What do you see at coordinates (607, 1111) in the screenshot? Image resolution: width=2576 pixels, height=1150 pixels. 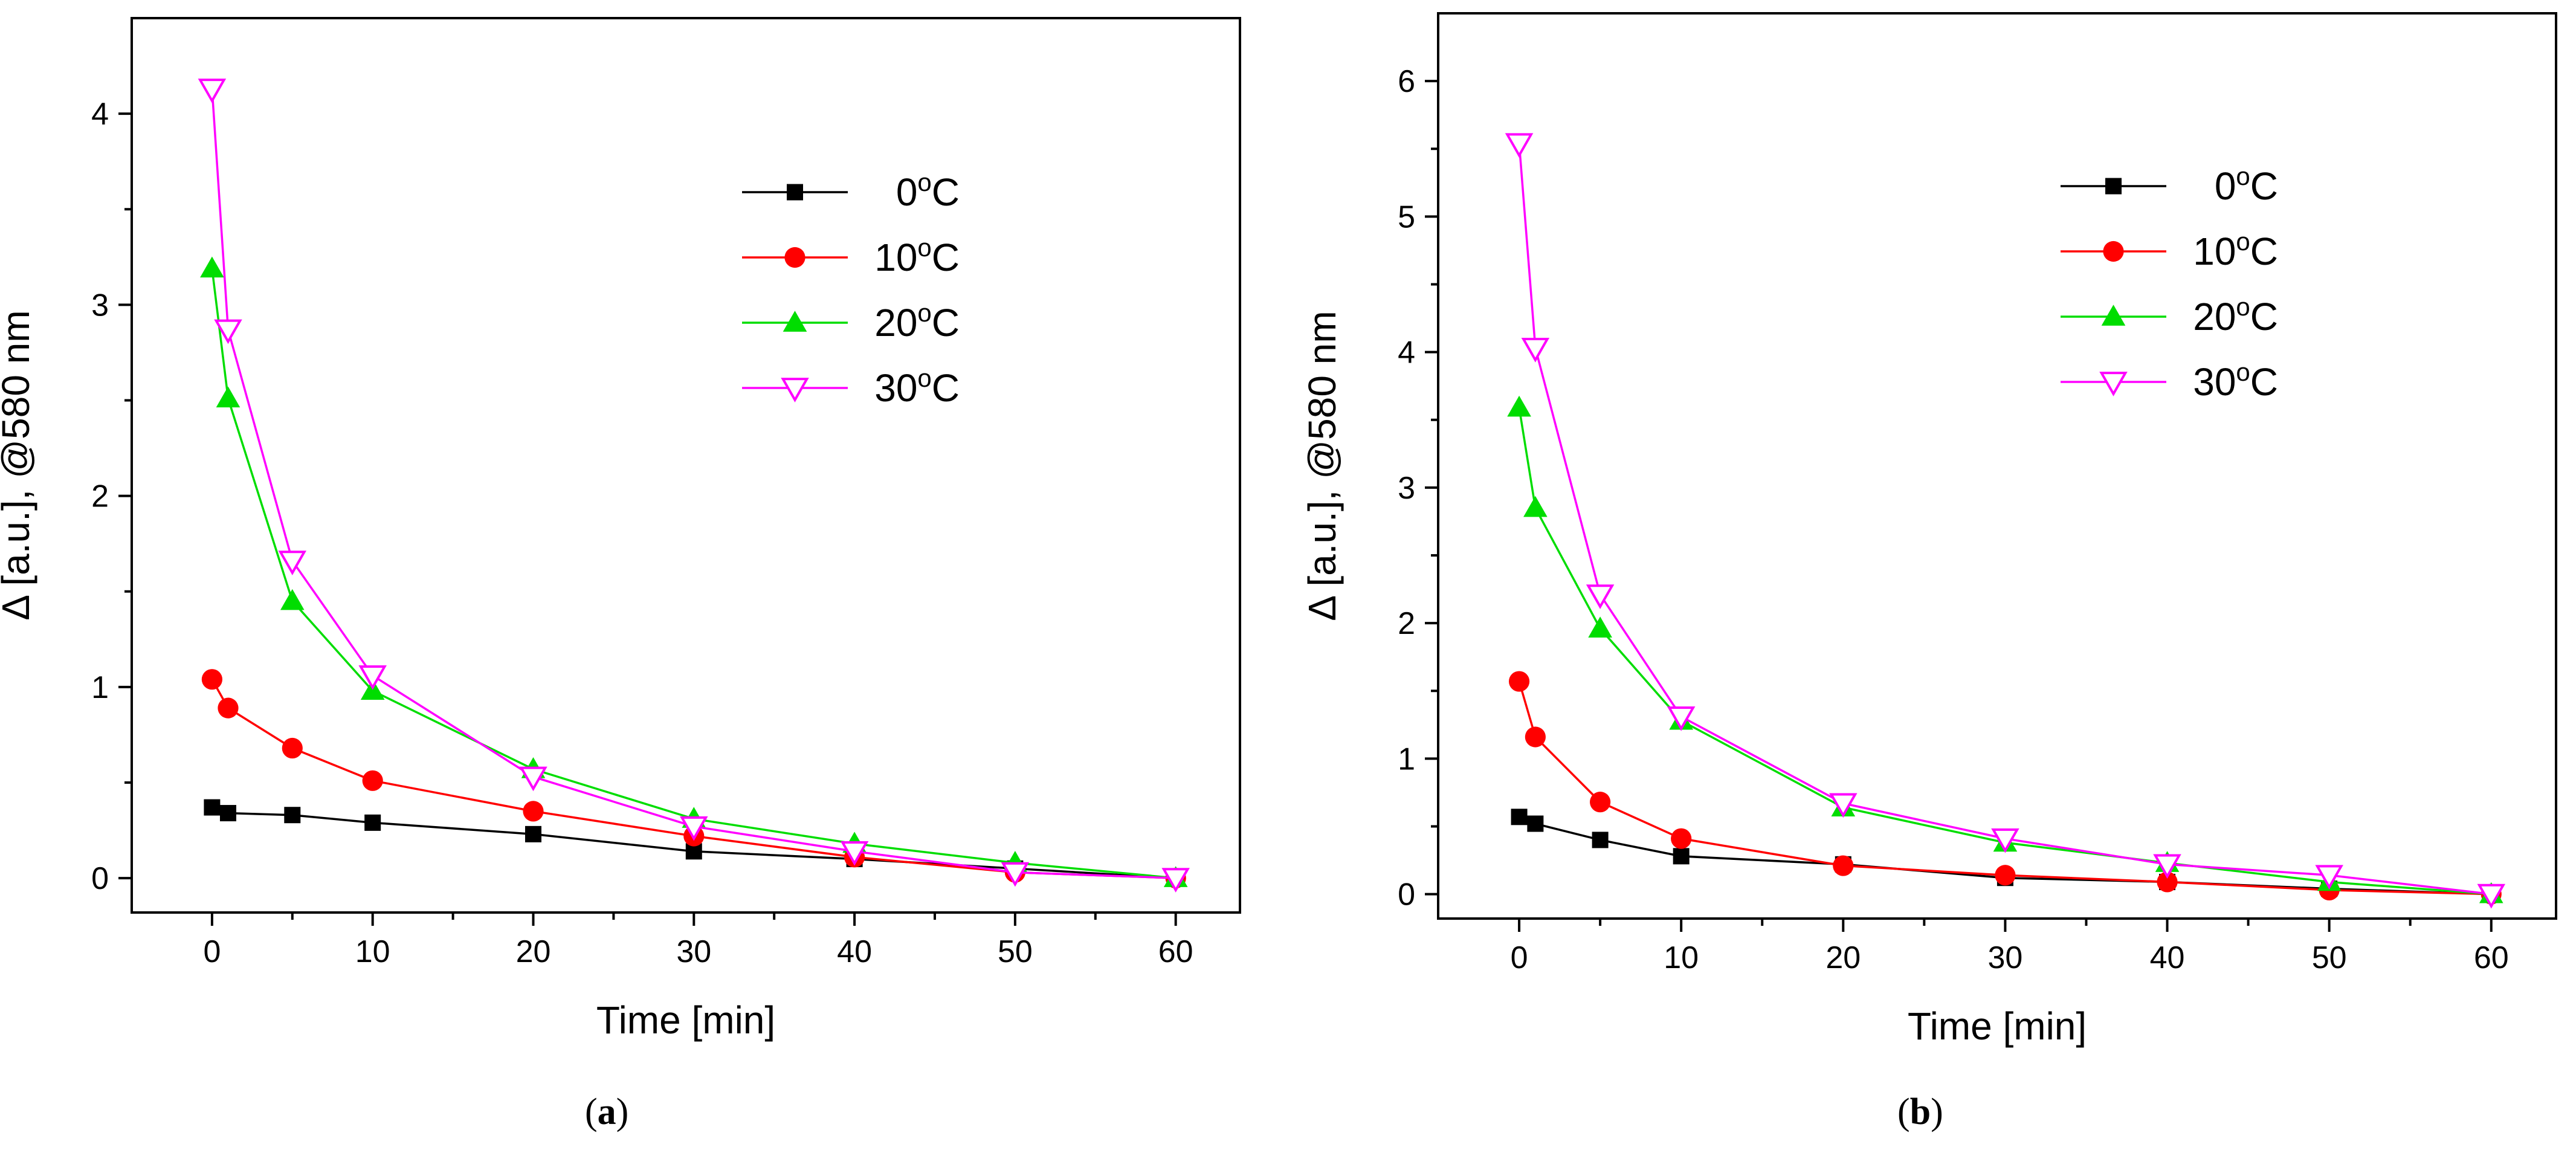 I see `panel-label-a: (a)` at bounding box center [607, 1111].